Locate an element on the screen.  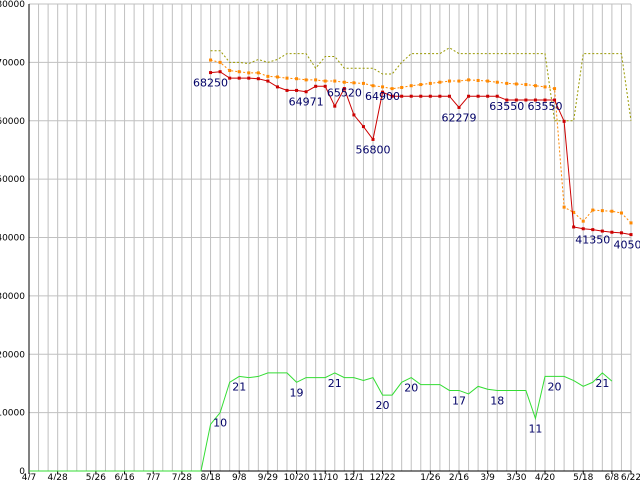
x-tick-label: 4/28 is located at coordinates (58, 476).